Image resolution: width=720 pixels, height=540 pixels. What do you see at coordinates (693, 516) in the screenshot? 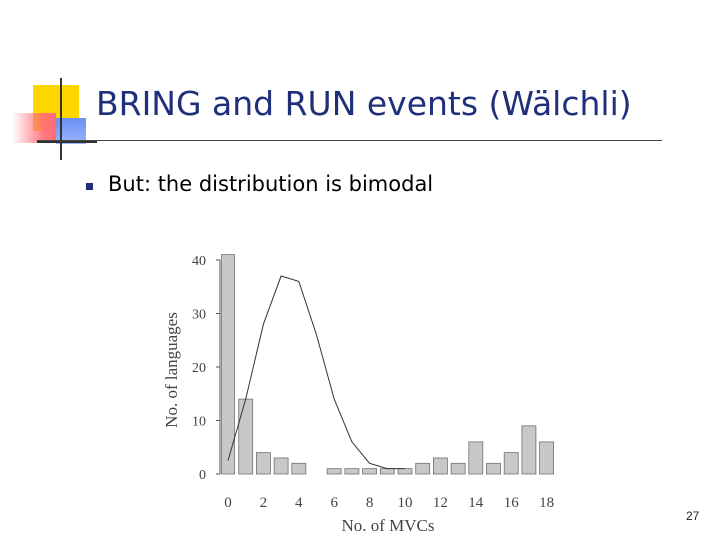
I see `page-number: 27` at bounding box center [693, 516].